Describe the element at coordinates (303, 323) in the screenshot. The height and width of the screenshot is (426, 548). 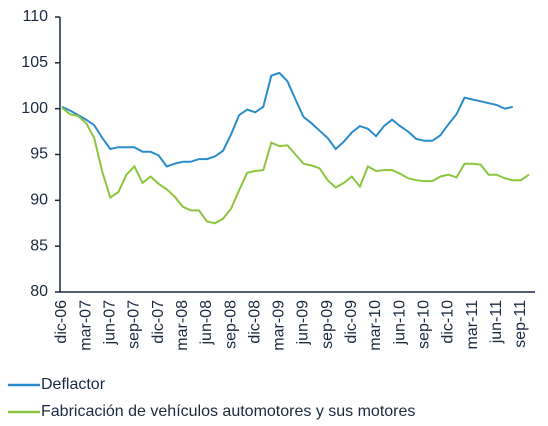
I see `x-tick-label: jun-09` at that location.